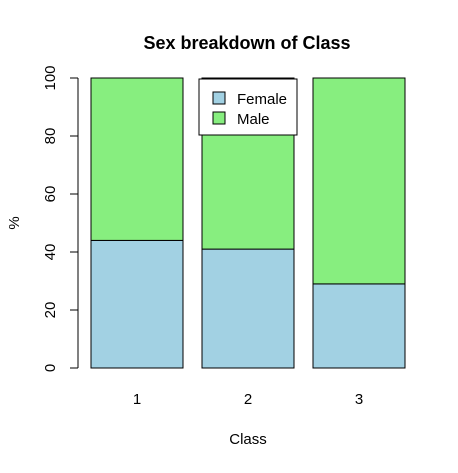 This screenshot has height=473, width=458. What do you see at coordinates (50, 368) in the screenshot?
I see `y-tick-label-0: 0` at bounding box center [50, 368].